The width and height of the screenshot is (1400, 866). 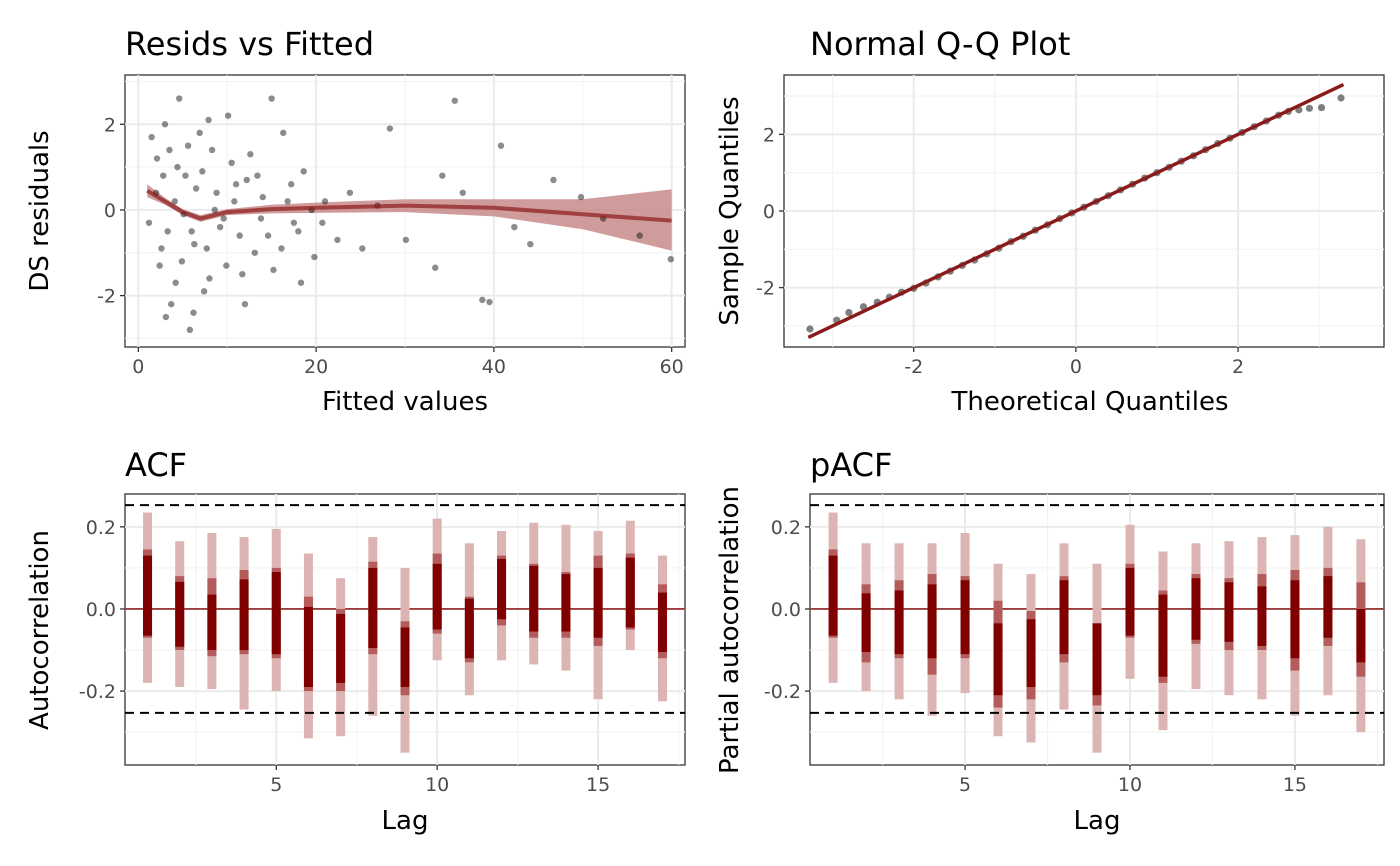 I want to click on pacf-xtick-label: 5, so click(x=965, y=785).